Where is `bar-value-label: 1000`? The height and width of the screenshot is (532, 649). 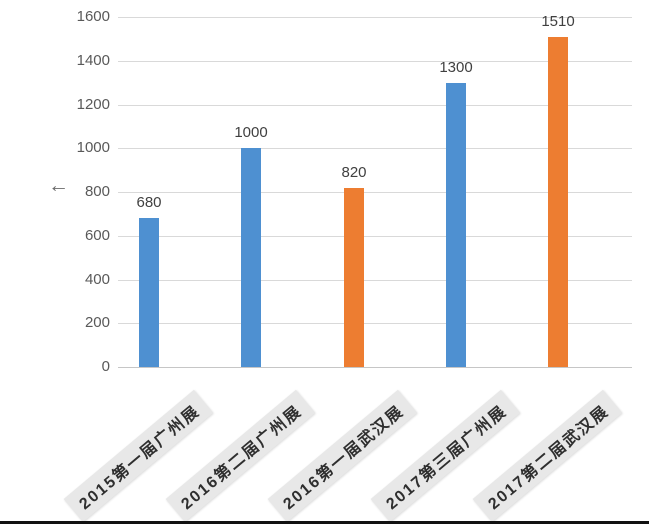 bar-value-label: 1000 is located at coordinates (251, 132).